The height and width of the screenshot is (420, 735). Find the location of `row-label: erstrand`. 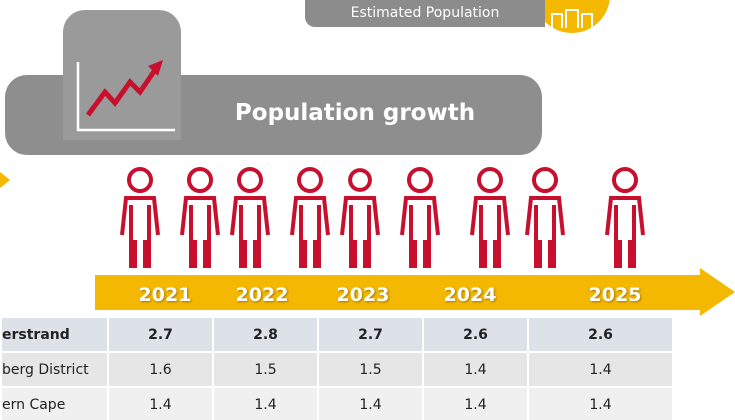

row-label: erstrand is located at coordinates (54, 334).